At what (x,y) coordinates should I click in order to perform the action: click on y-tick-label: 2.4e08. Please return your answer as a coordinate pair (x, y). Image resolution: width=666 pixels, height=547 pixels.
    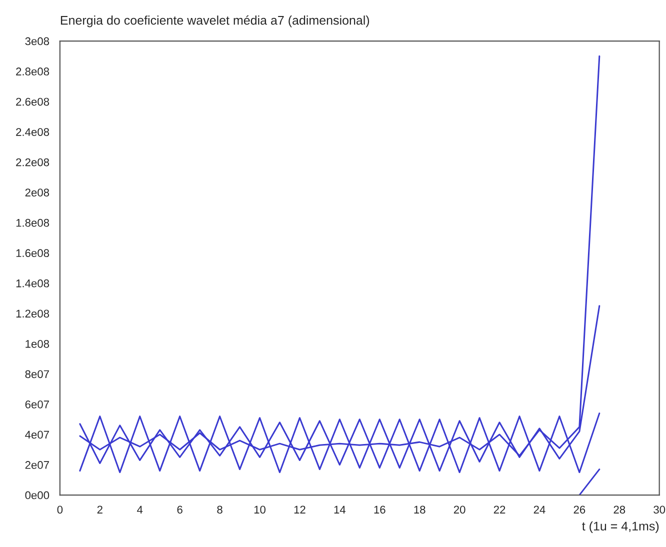
    Looking at the image, I should click on (33, 132).